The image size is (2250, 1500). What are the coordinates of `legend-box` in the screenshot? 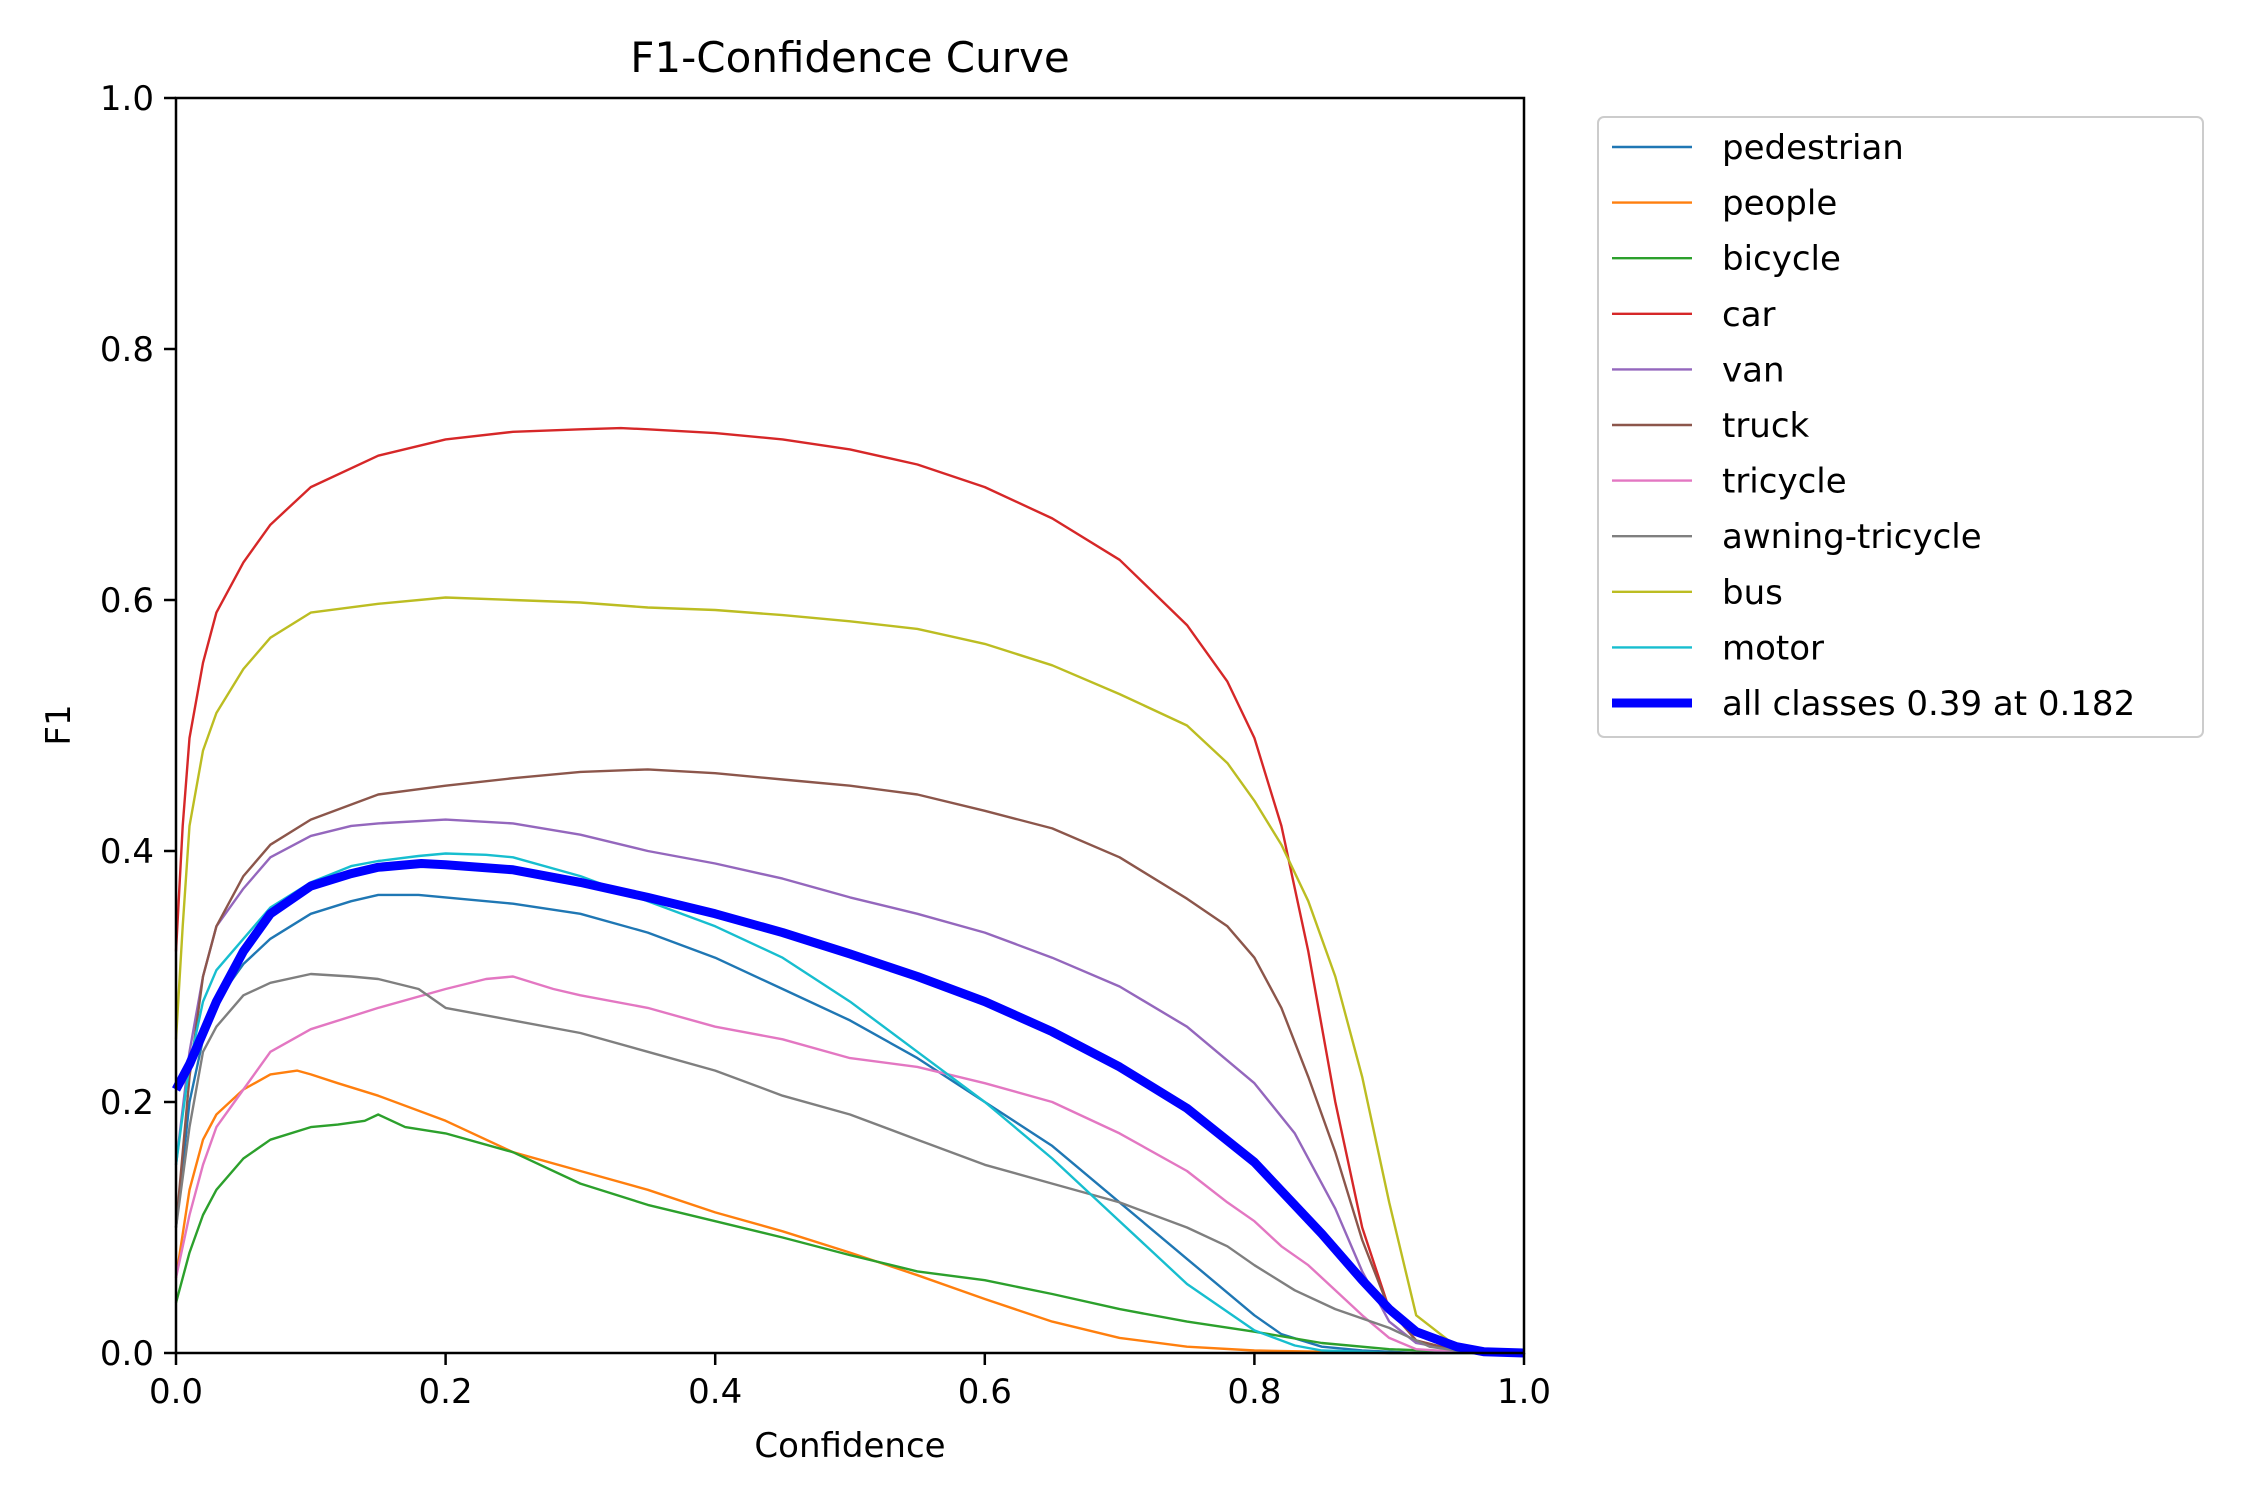 It's located at (1900, 427).